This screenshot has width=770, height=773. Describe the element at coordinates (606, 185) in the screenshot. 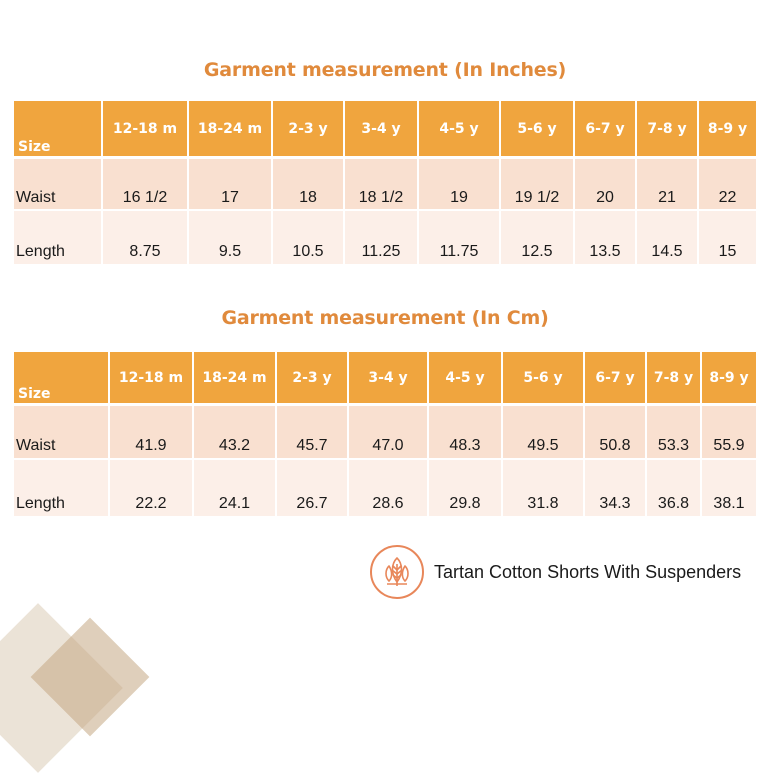

I see `table-cell: 20` at that location.